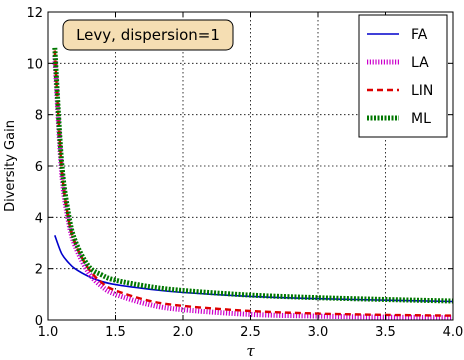 This screenshot has height=360, width=464. What do you see at coordinates (421, 119) in the screenshot?
I see `legend-label-ml: ML` at bounding box center [421, 119].